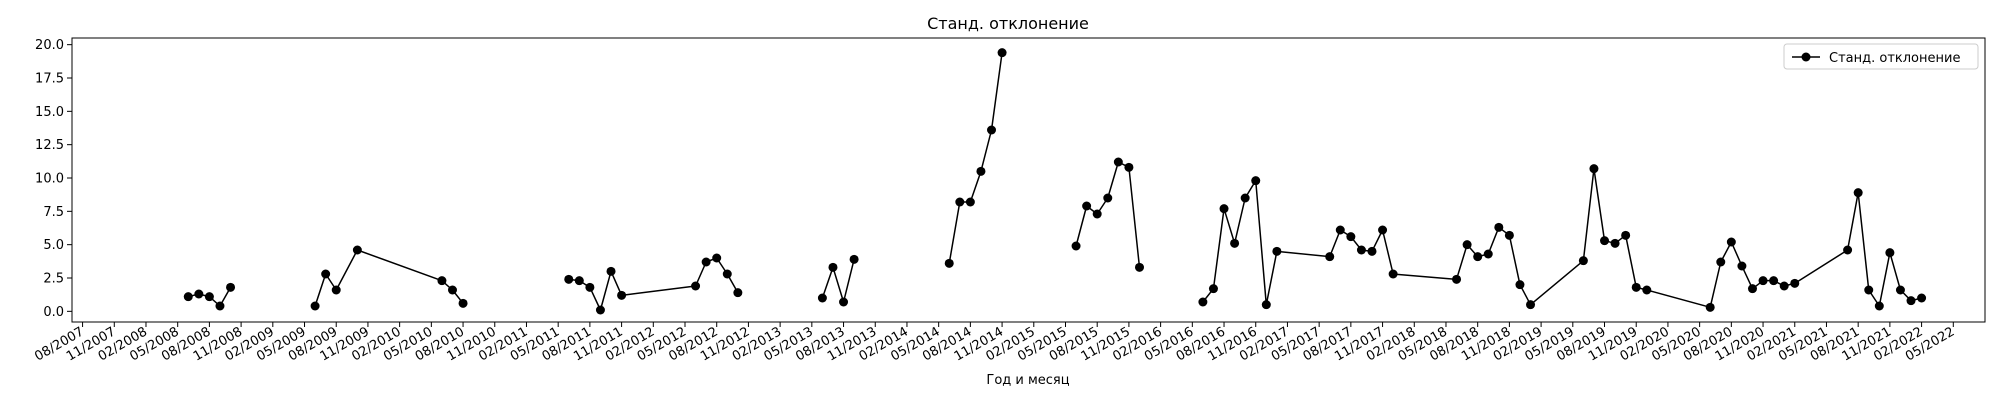 This screenshot has width=2000, height=400. I want to click on legend: Станд. отклонение, so click(1881, 56).